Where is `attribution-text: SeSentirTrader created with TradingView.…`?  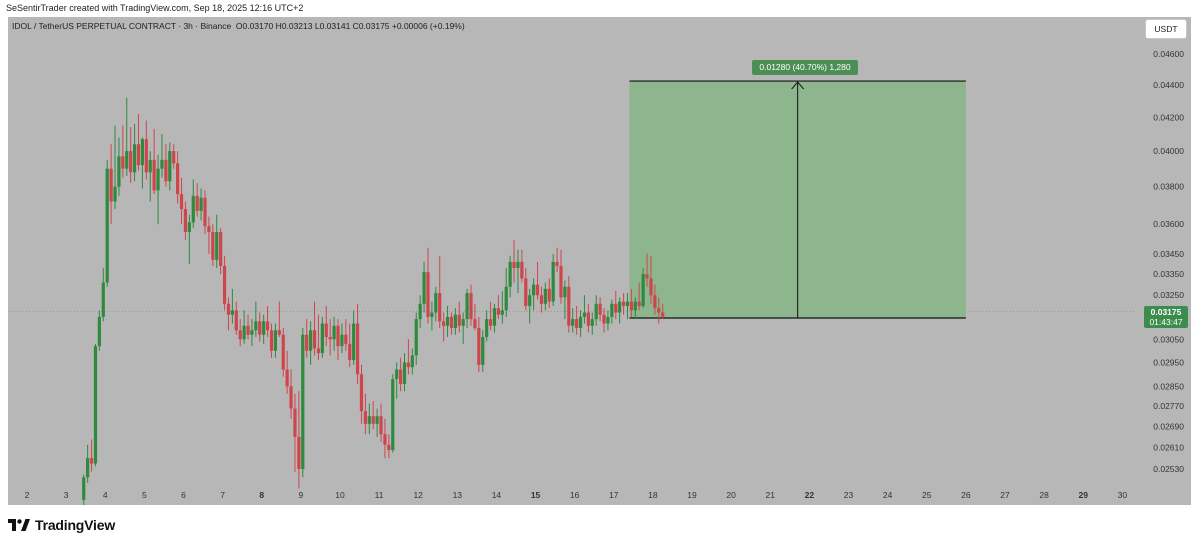 attribution-text: SeSentirTrader created with TradingView.… is located at coordinates (155, 8).